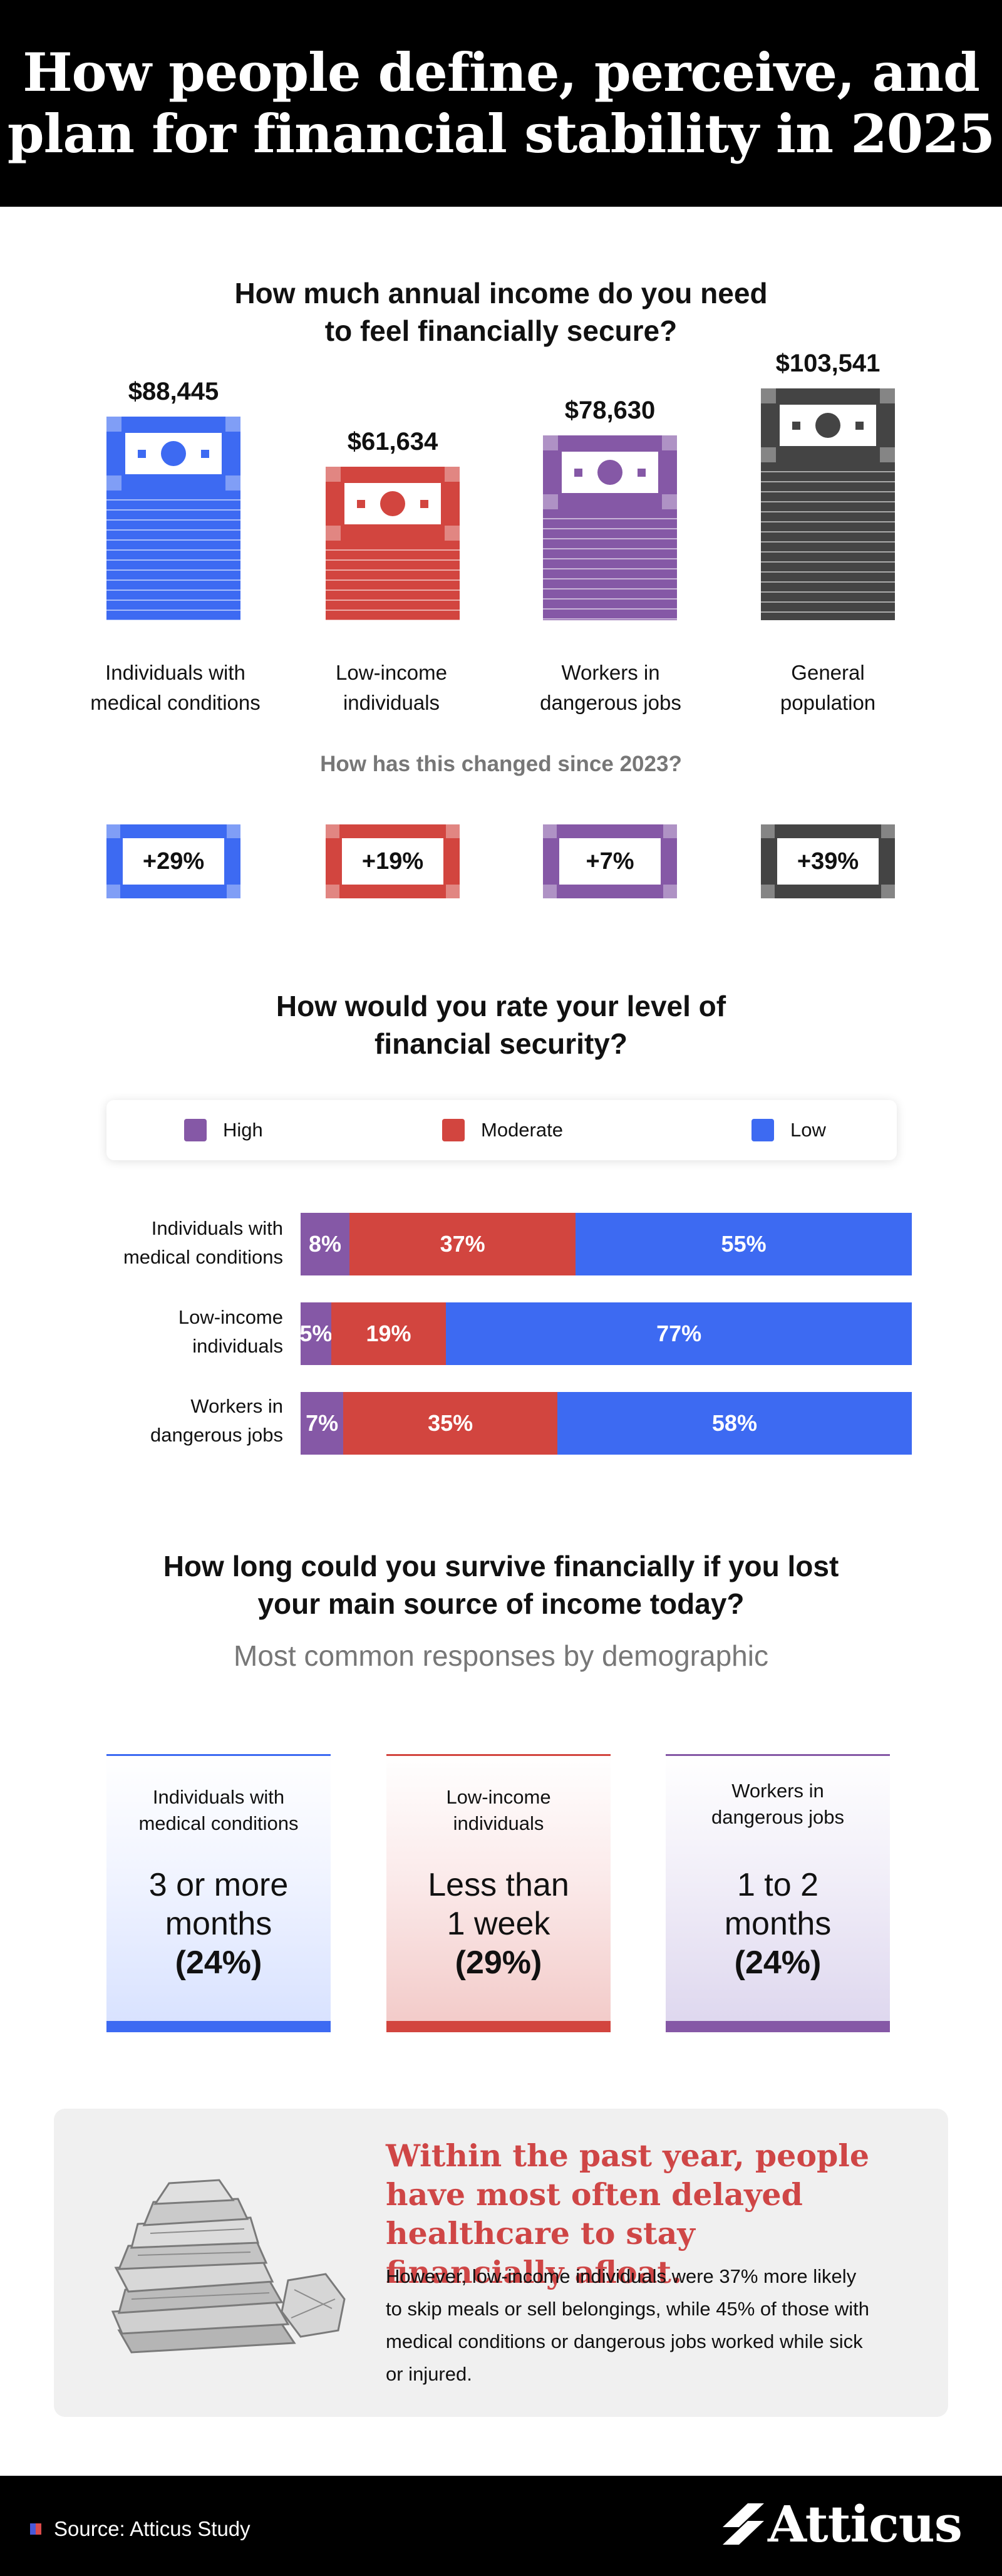 The image size is (1002, 2576). I want to click on income-bar: $78,630, so click(610, 509).